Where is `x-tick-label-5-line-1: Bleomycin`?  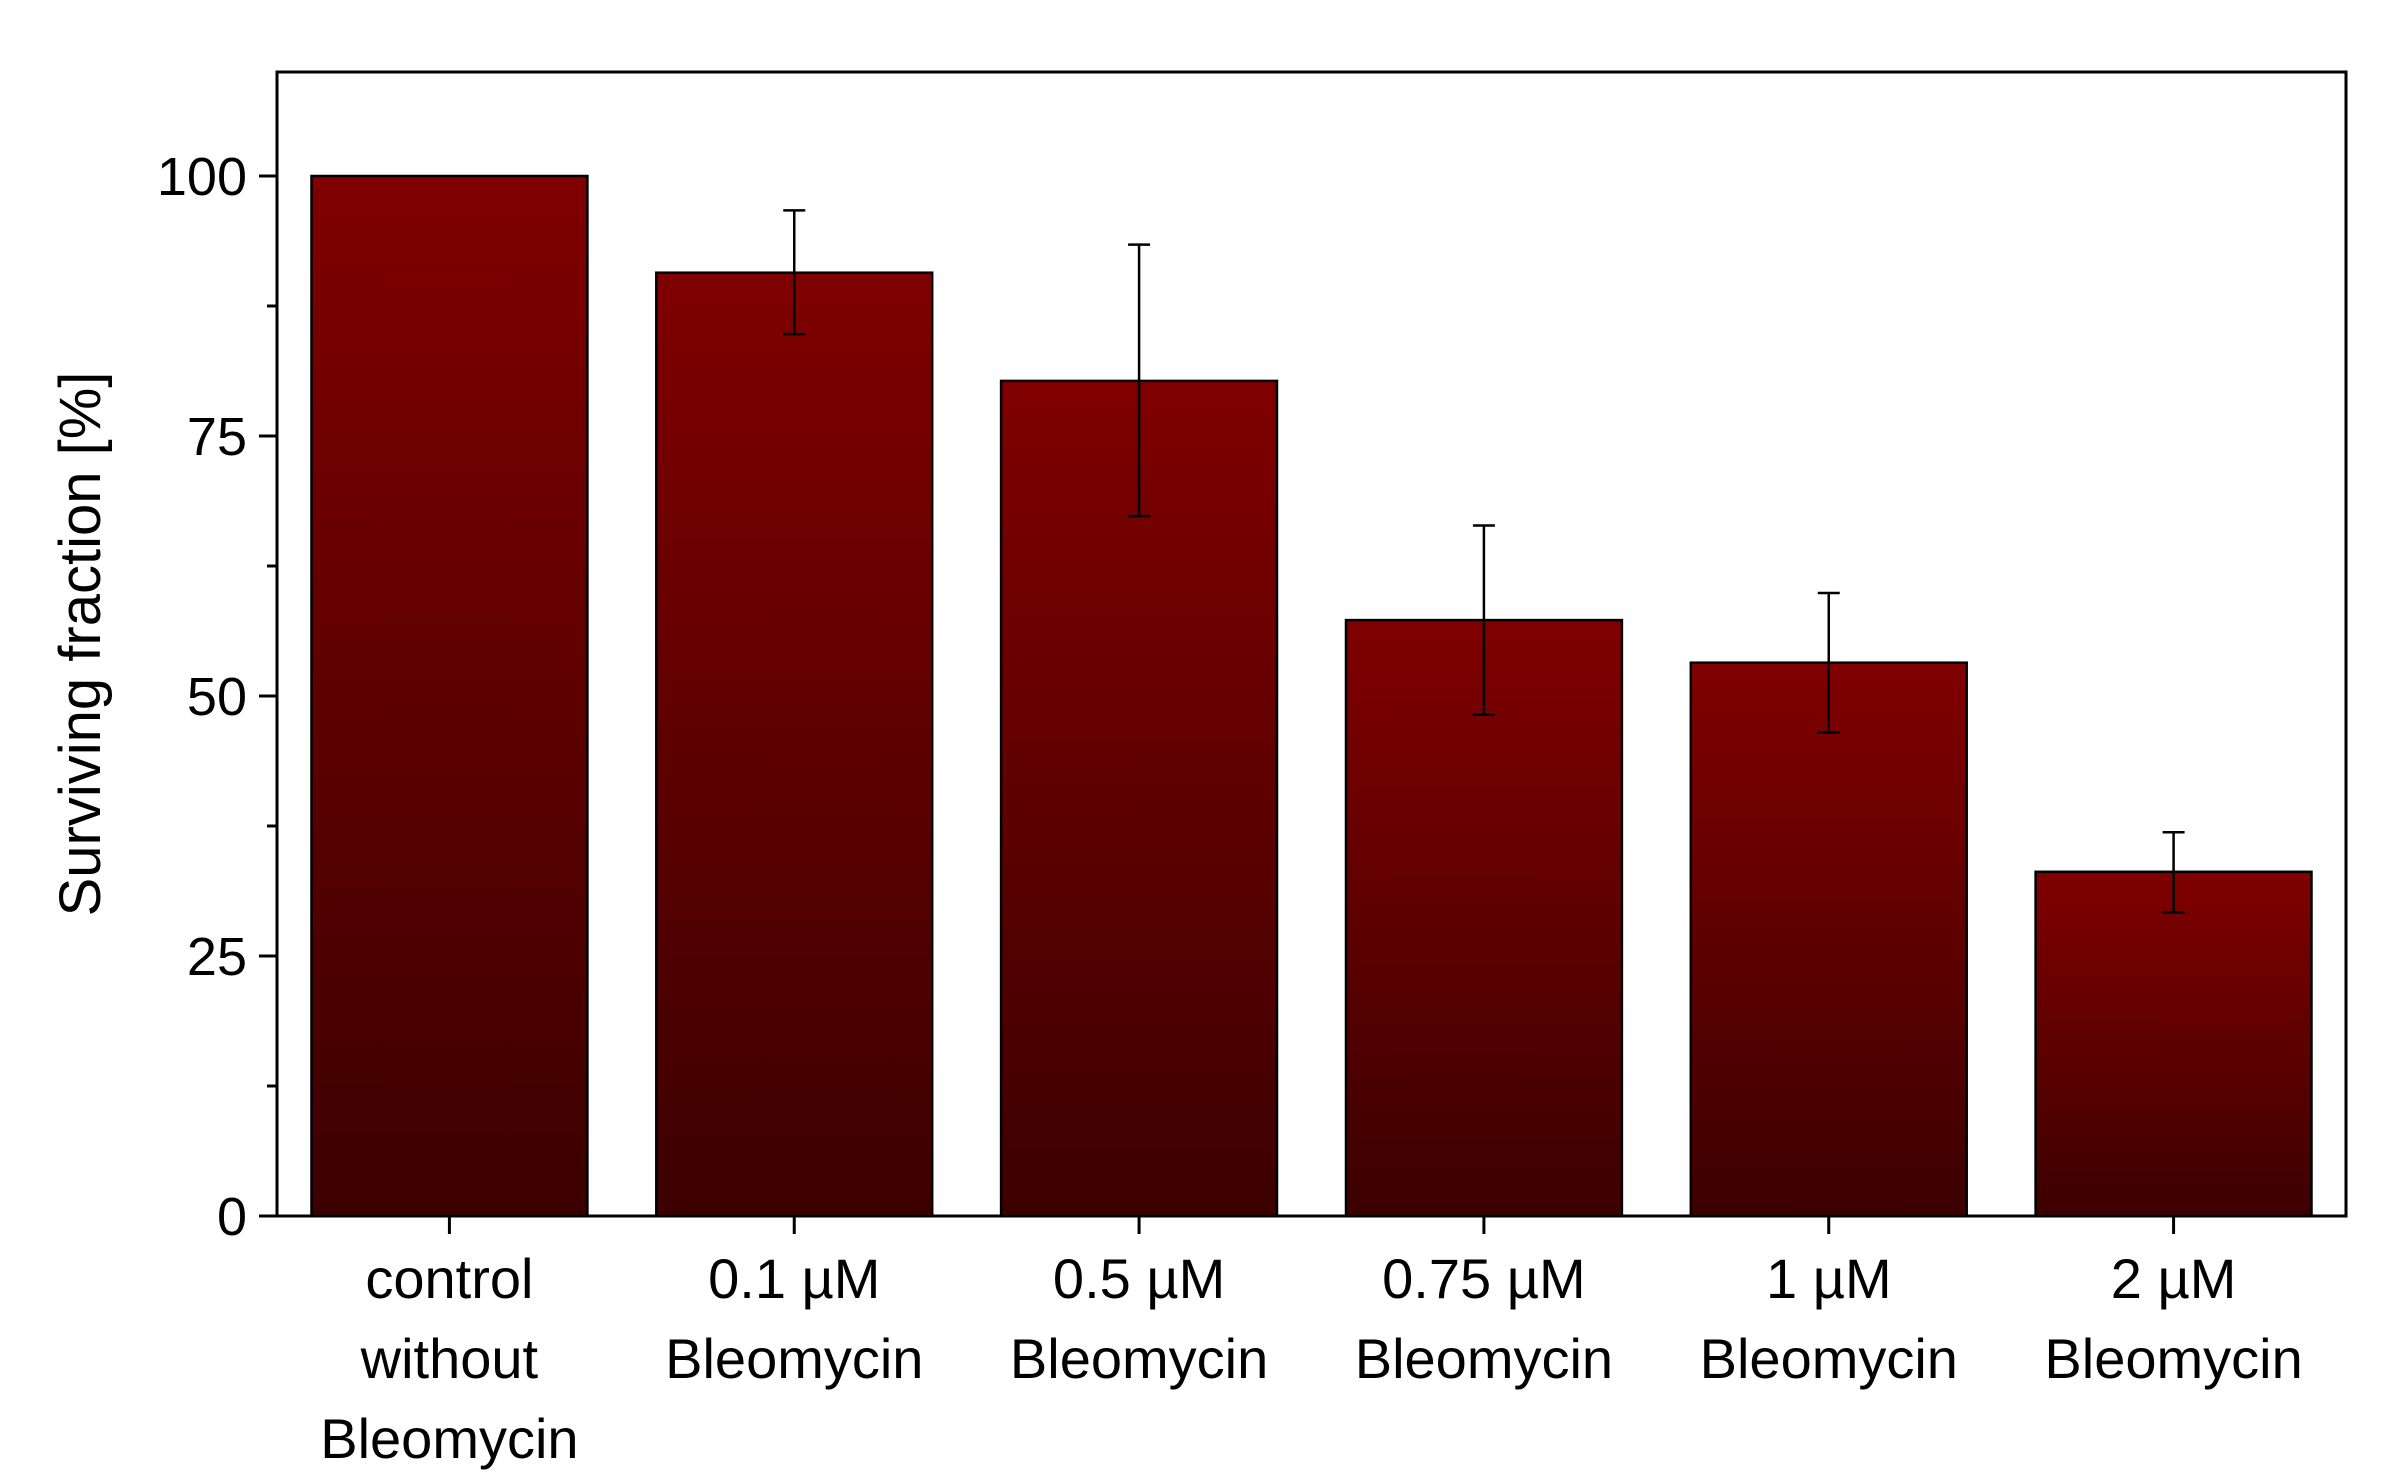 x-tick-label-5-line-1: Bleomycin is located at coordinates (2173, 1358).